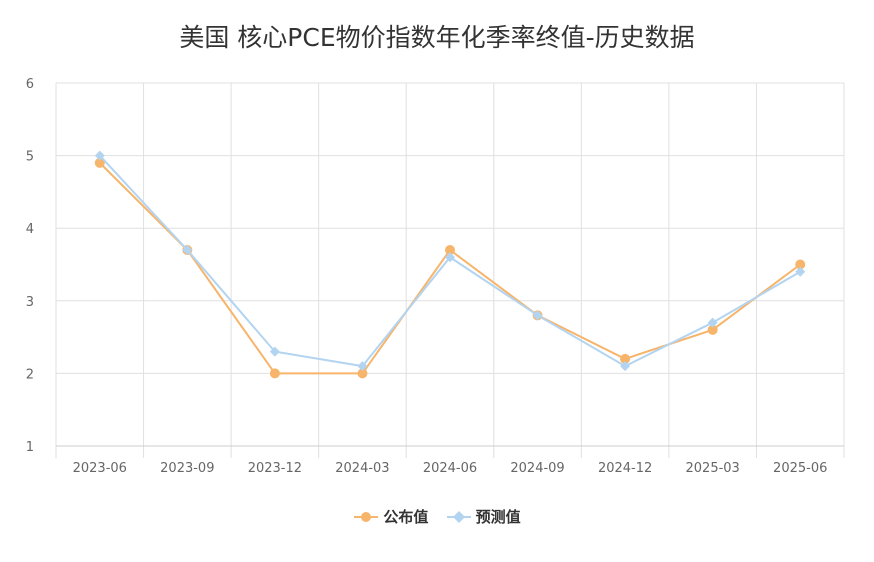  What do you see at coordinates (625, 468) in the screenshot?
I see `x-tick-label: 2024-12` at bounding box center [625, 468].